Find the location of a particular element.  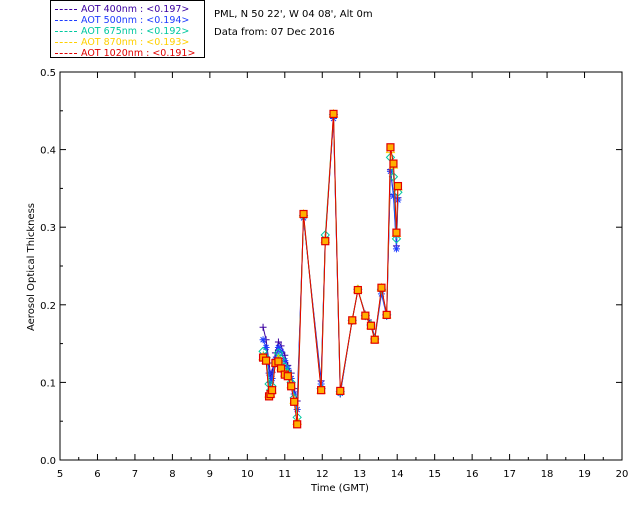

x-tick-label: 11 is located at coordinates (284, 474).